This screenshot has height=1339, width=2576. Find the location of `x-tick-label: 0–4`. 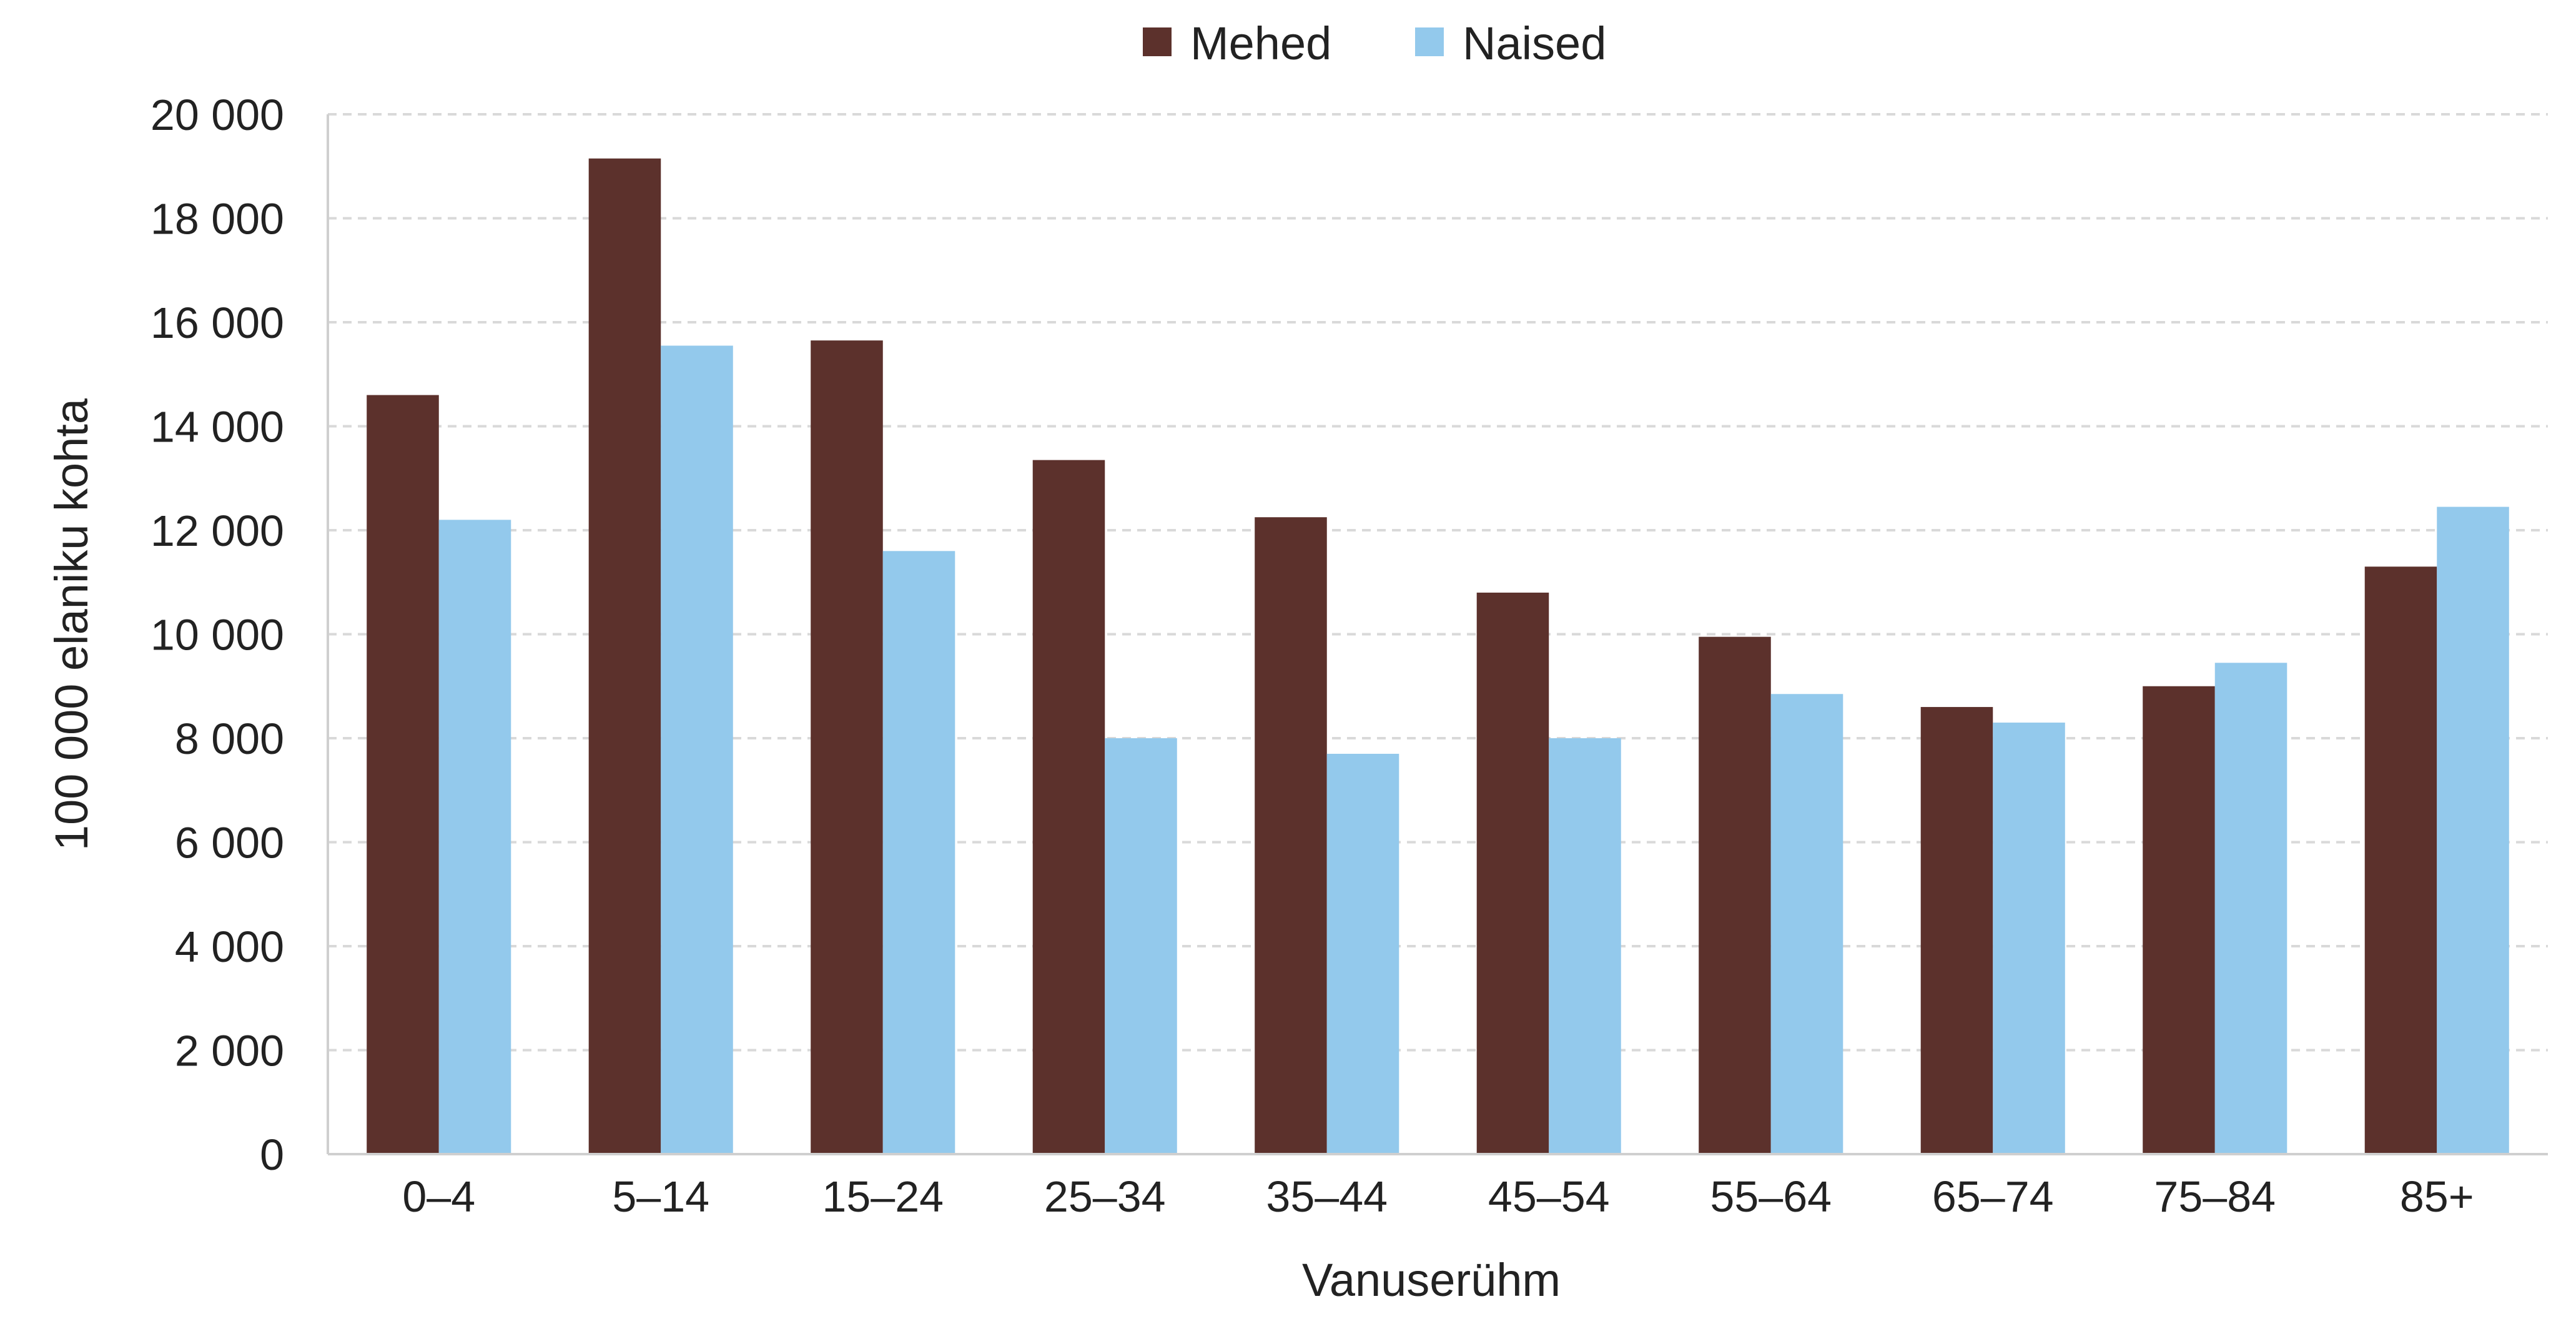

x-tick-label: 0–4 is located at coordinates (439, 1196).